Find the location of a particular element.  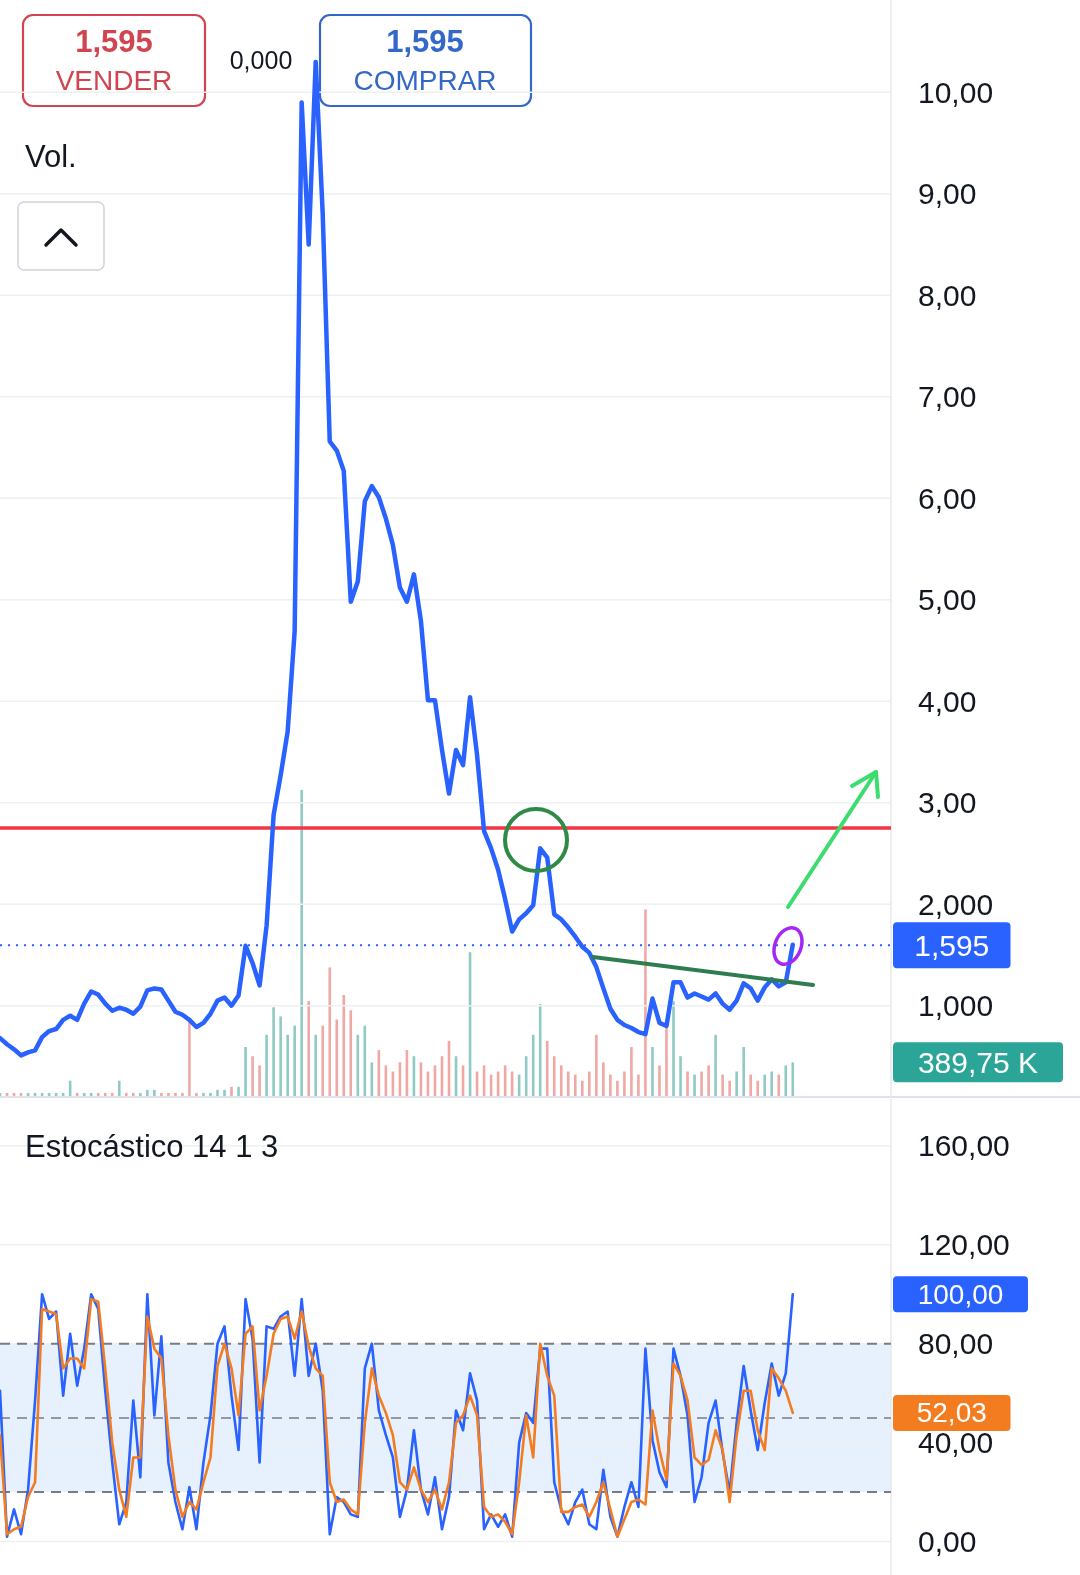

y-tick-label: 120,00 is located at coordinates (964, 1245).